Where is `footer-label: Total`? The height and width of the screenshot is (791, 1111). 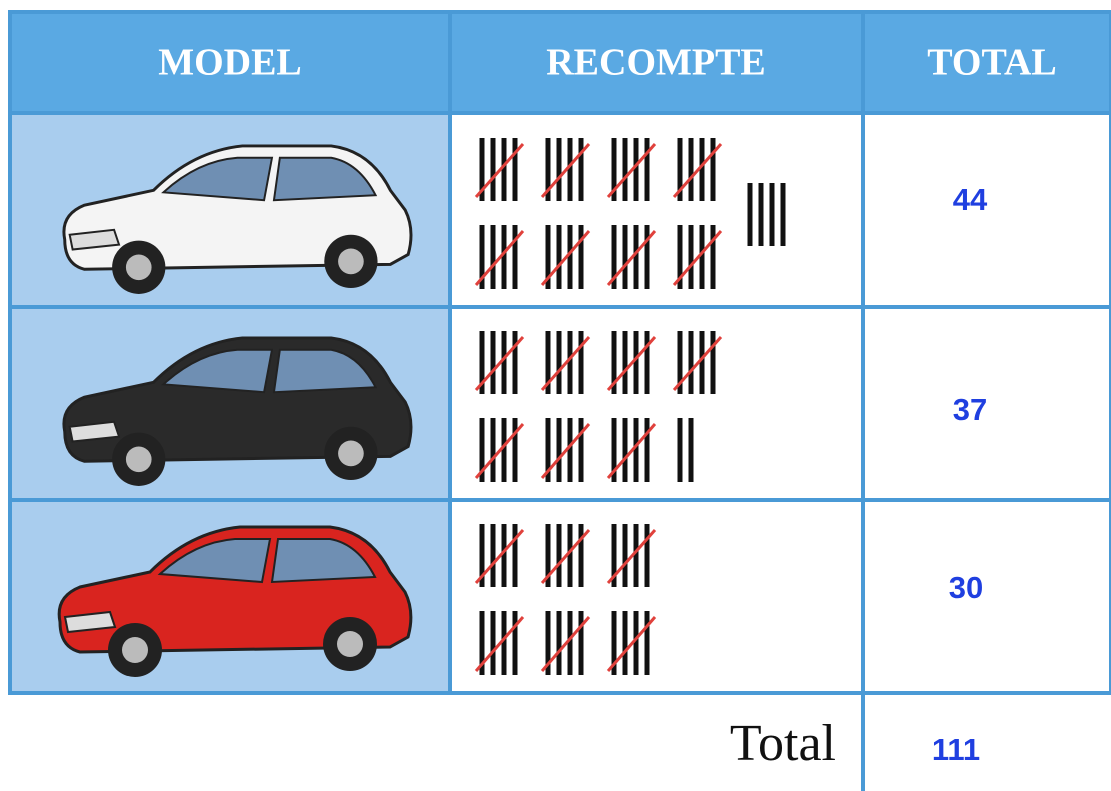
footer-label: Total is located at coordinates (783, 743).